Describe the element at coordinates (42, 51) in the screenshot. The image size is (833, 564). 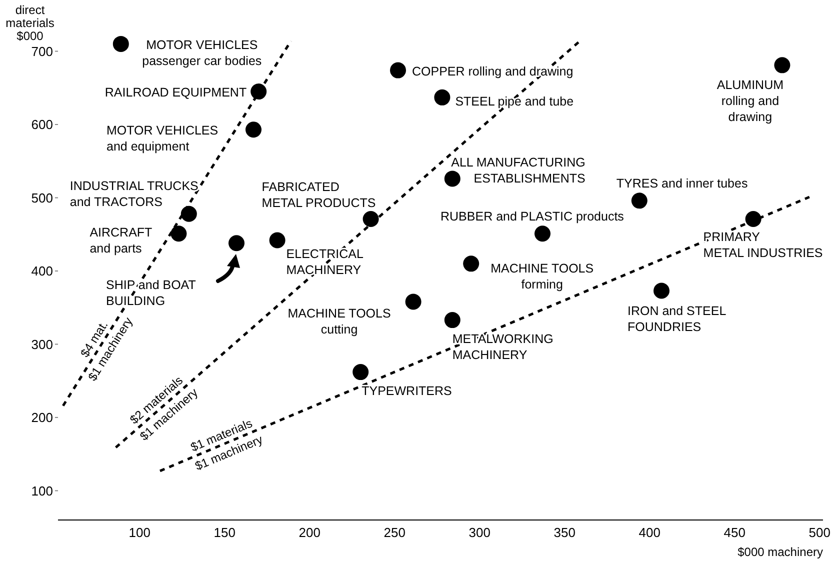
I see `y-tick-label: 700` at that location.